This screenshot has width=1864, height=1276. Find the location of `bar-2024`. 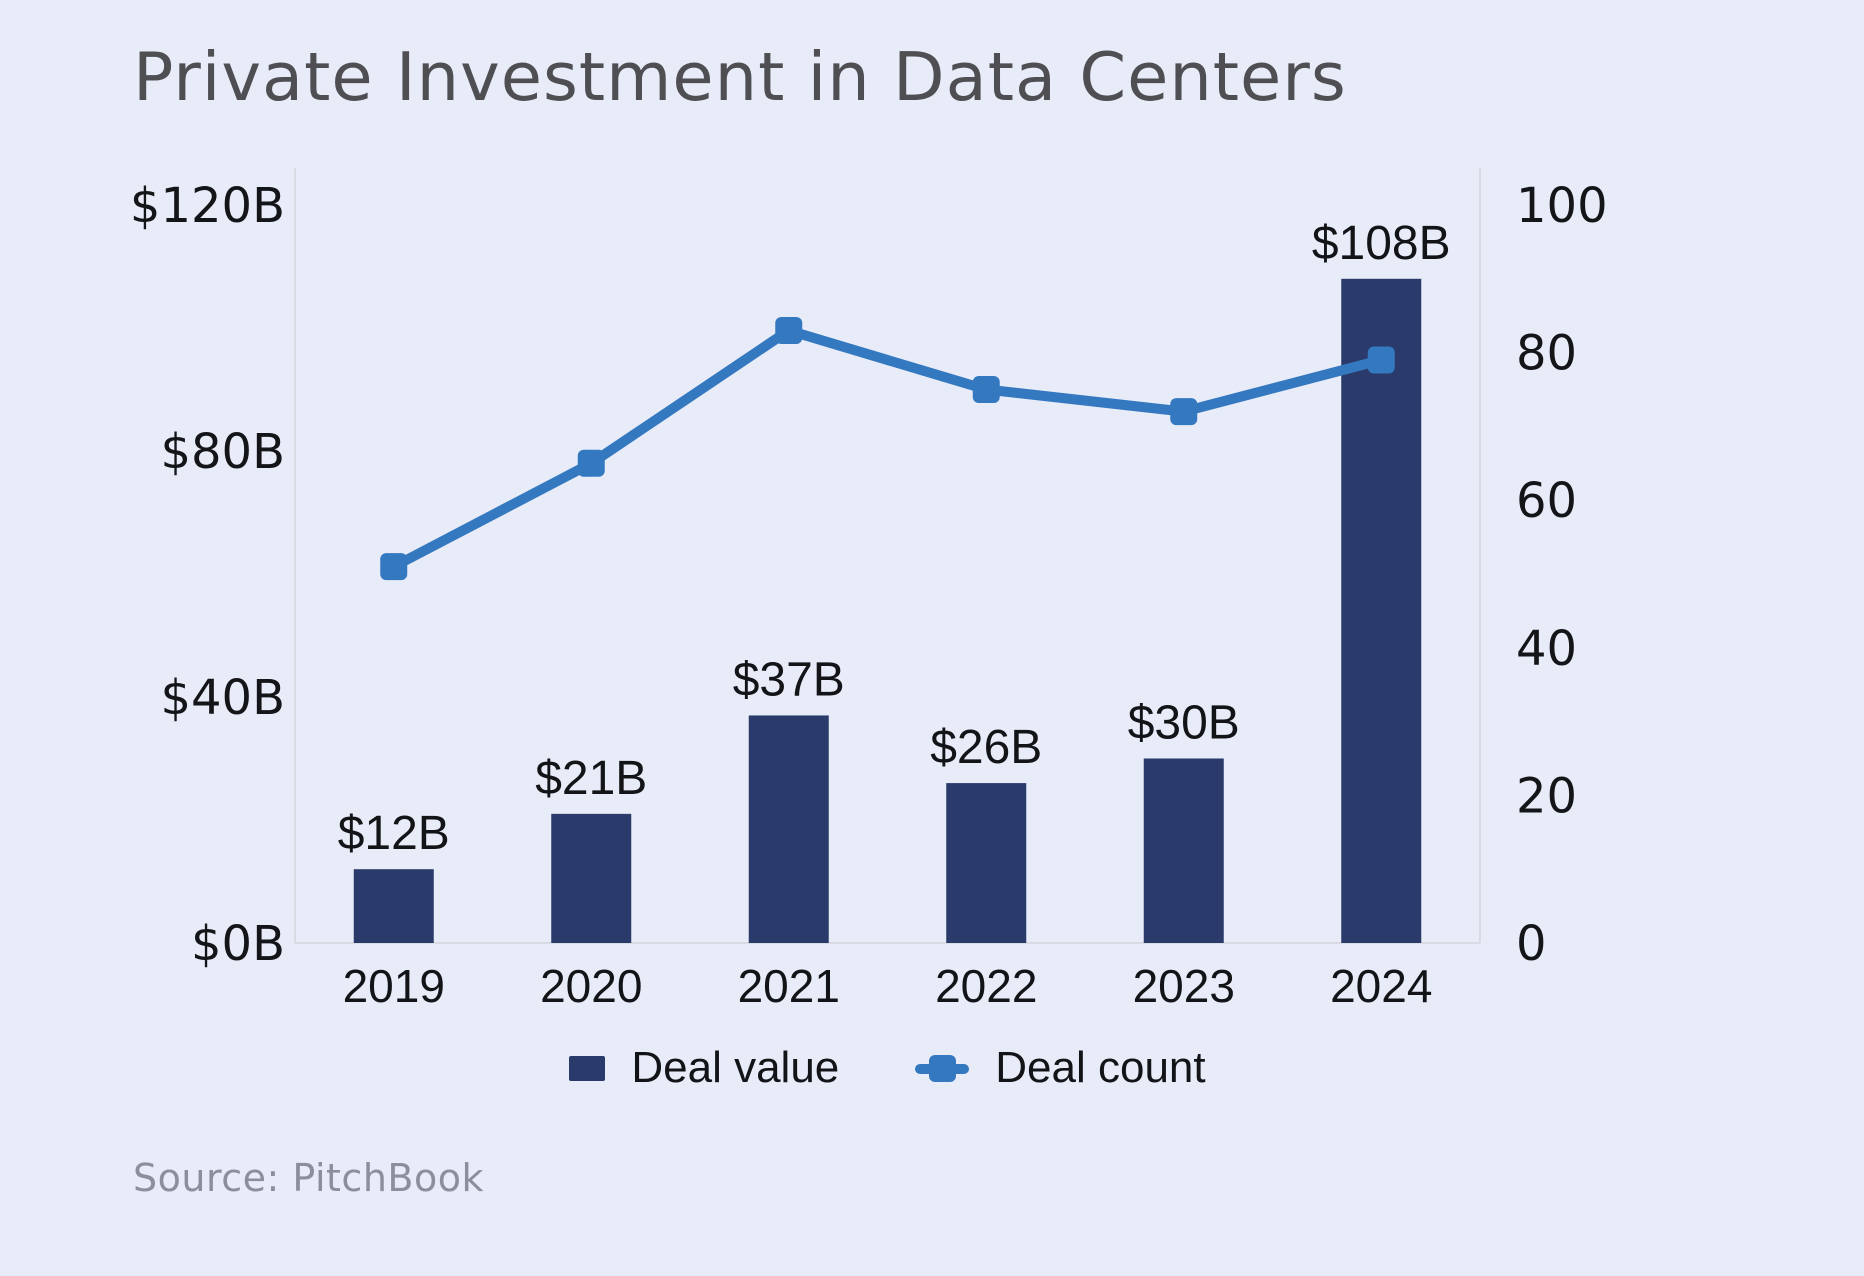

bar-2024 is located at coordinates (1381, 610).